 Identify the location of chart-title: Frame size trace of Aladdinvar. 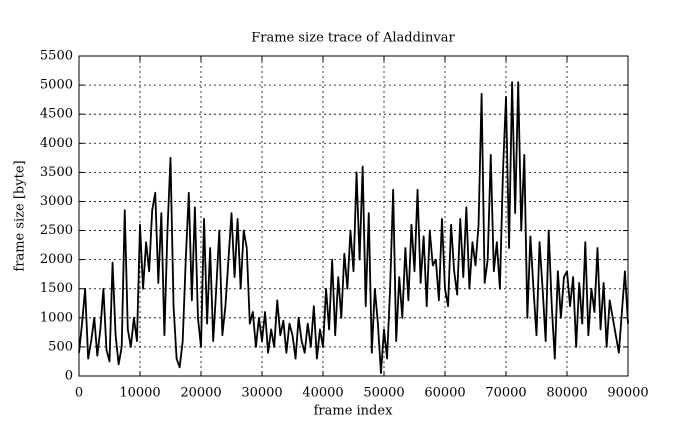
(353, 38).